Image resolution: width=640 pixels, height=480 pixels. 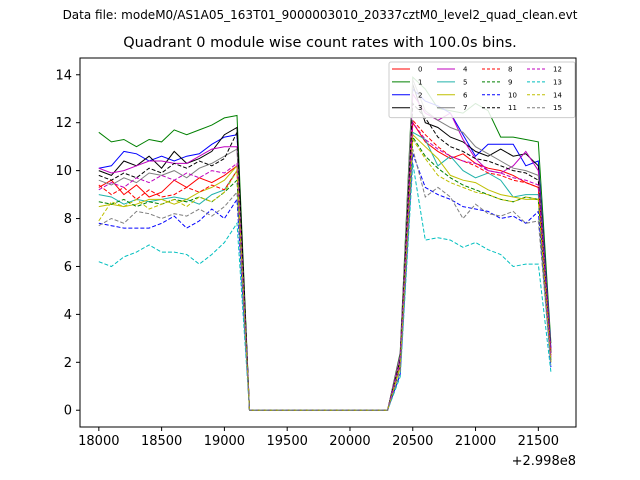 What do you see at coordinates (510, 82) in the screenshot?
I see `legend-label: 9` at bounding box center [510, 82].